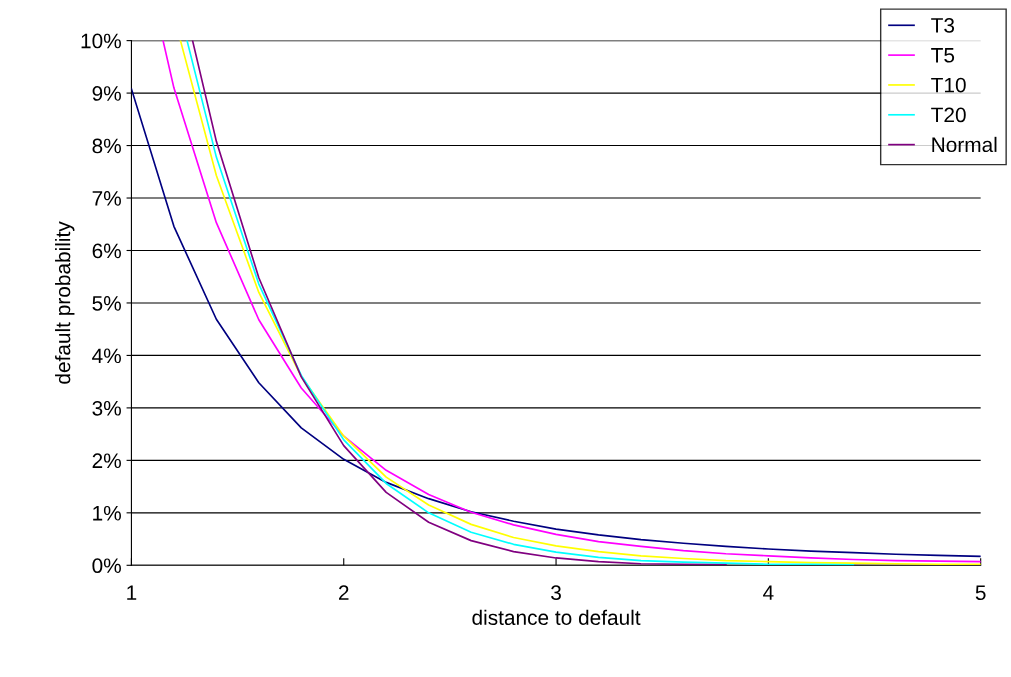 The width and height of the screenshot is (1011, 677). What do you see at coordinates (943, 25) in the screenshot?
I see `legend-label: T3` at bounding box center [943, 25].